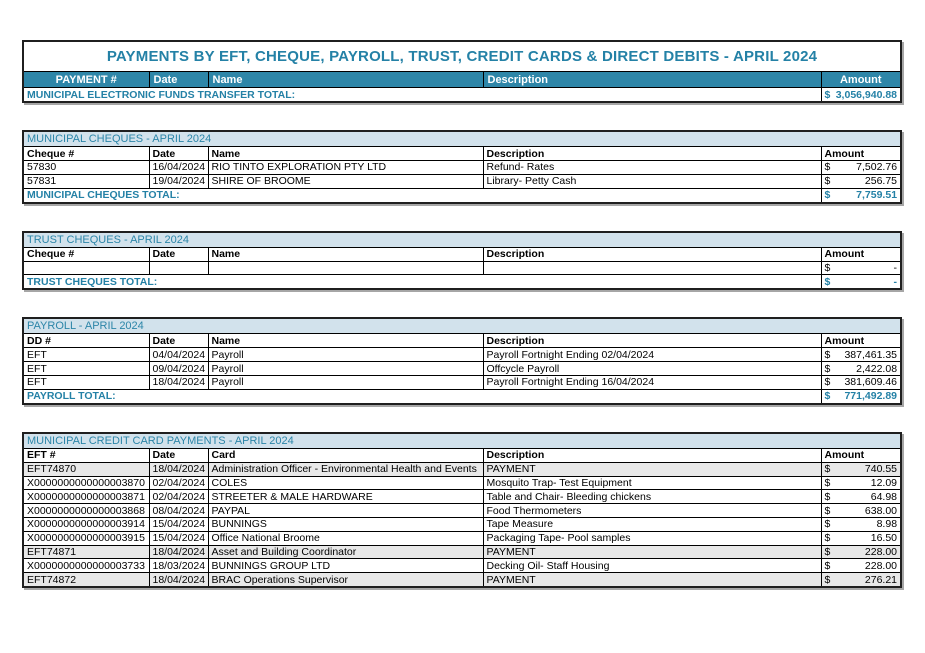  I want to click on section-title: TRUST CHEQUES - APRIL 2024, so click(462, 239).